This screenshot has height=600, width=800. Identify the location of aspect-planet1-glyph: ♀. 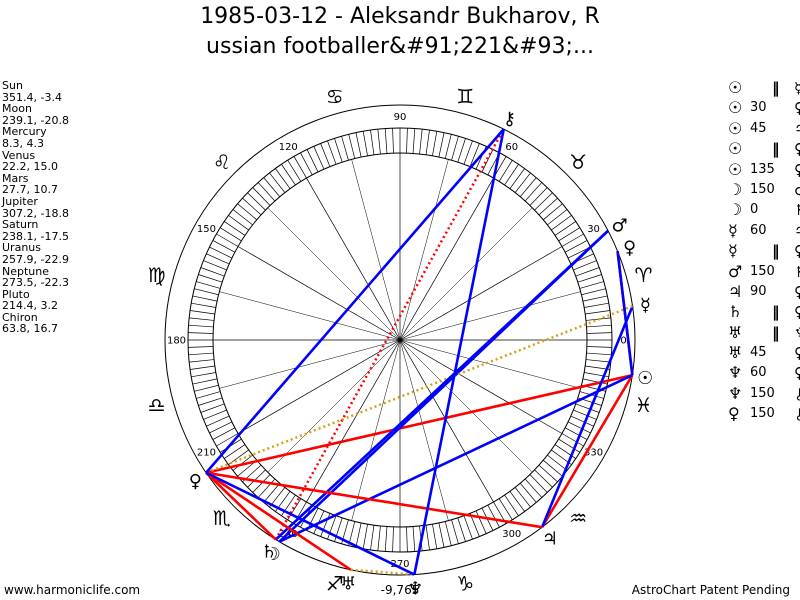
(734, 414).